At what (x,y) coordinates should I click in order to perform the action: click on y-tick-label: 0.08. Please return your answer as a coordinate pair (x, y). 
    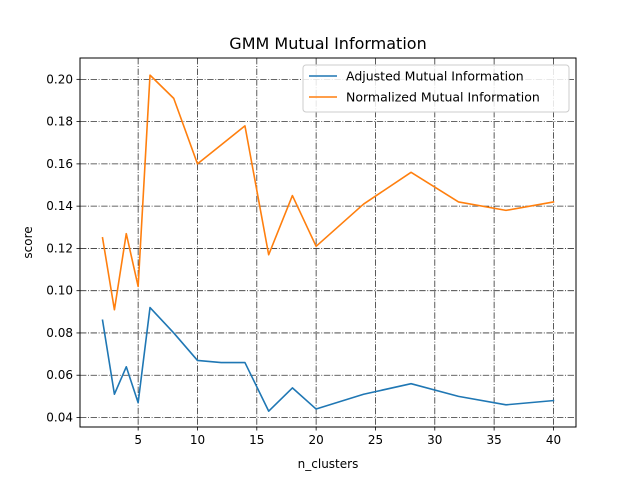
    Looking at the image, I should click on (59, 333).